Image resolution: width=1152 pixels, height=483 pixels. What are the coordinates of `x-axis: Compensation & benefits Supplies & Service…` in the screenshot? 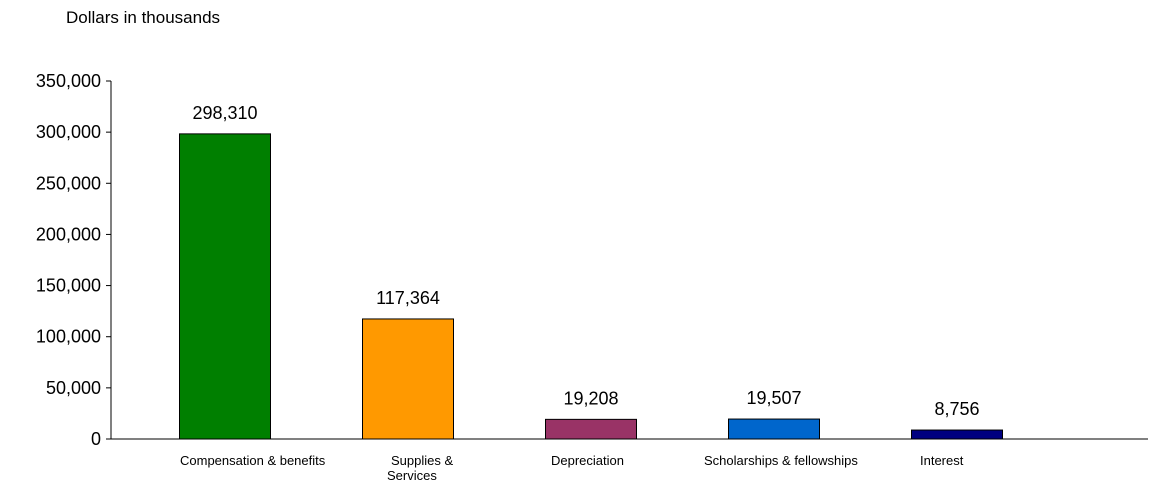 It's located at (629, 460).